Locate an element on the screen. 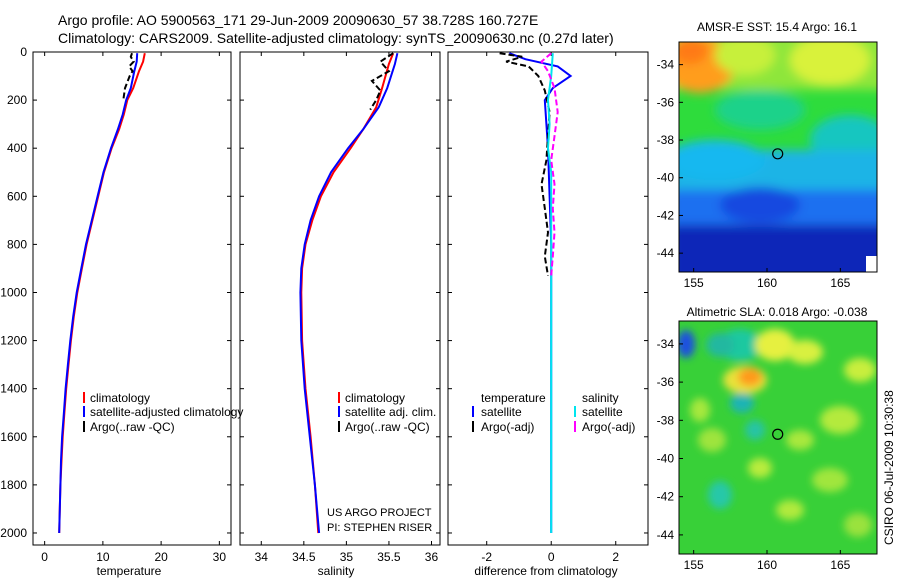 Image resolution: width=900 pixels, height=580 pixels. y-tick-label: 1400 is located at coordinates (13, 389).